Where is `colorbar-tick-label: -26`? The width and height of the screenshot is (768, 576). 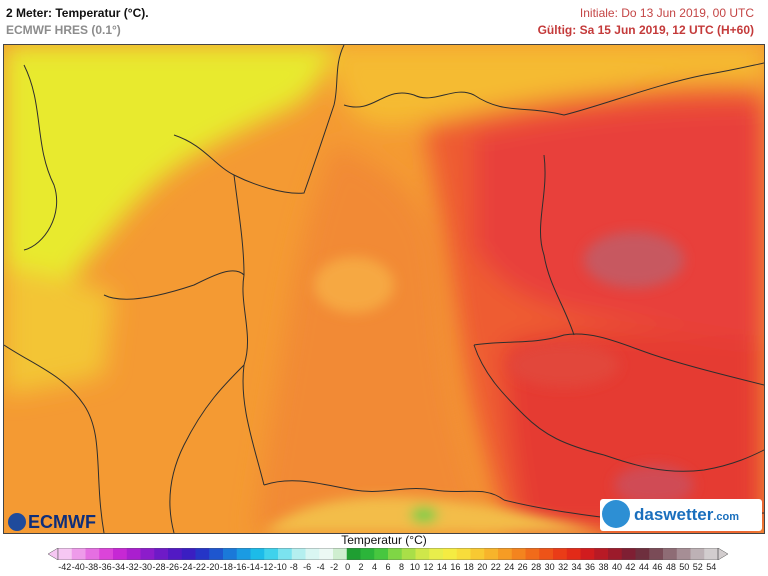
colorbar-tick-label: -26 is located at coordinates (172, 567).